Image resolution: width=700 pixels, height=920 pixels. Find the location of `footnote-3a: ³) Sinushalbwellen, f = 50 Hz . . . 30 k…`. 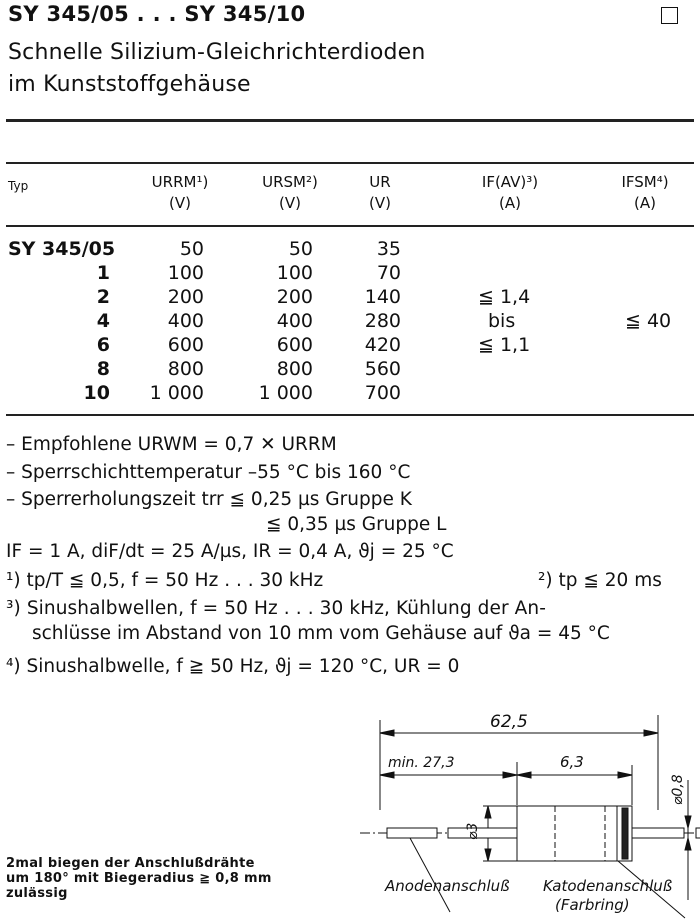

footnote-3a: ³) Sinushalbwellen, f = 50 Hz . . . 30 k… is located at coordinates (276, 608).